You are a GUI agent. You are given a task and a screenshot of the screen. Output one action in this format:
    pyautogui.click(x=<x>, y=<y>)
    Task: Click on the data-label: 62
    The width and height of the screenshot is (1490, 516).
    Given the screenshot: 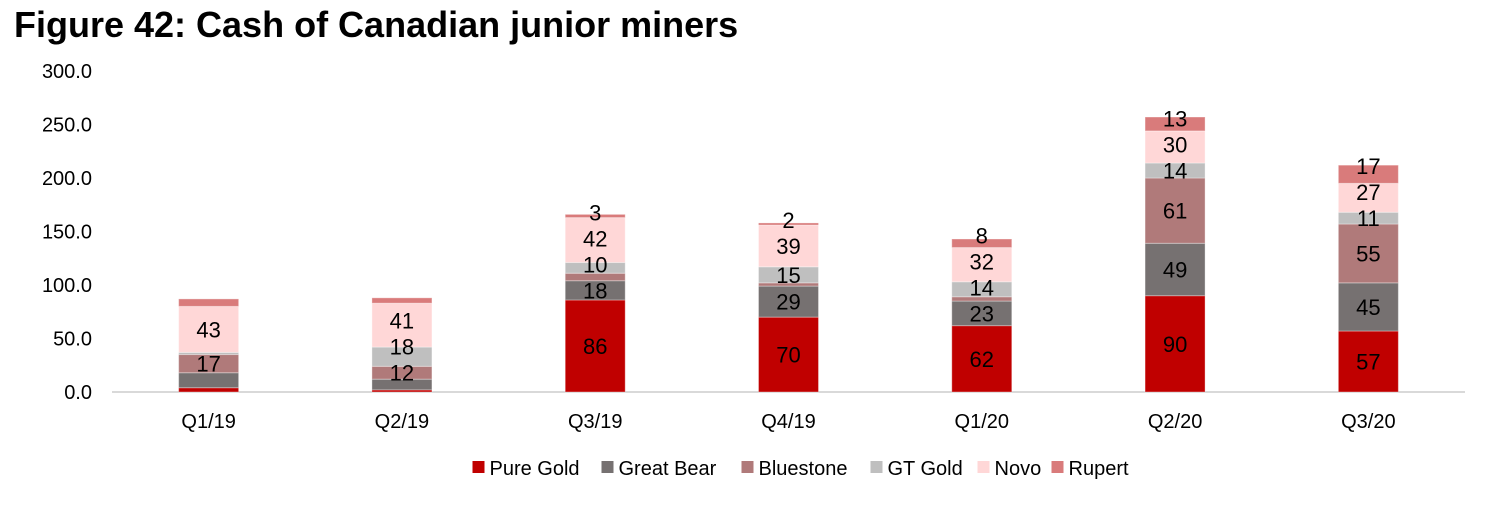 What is the action you would take?
    pyautogui.click(x=982, y=359)
    